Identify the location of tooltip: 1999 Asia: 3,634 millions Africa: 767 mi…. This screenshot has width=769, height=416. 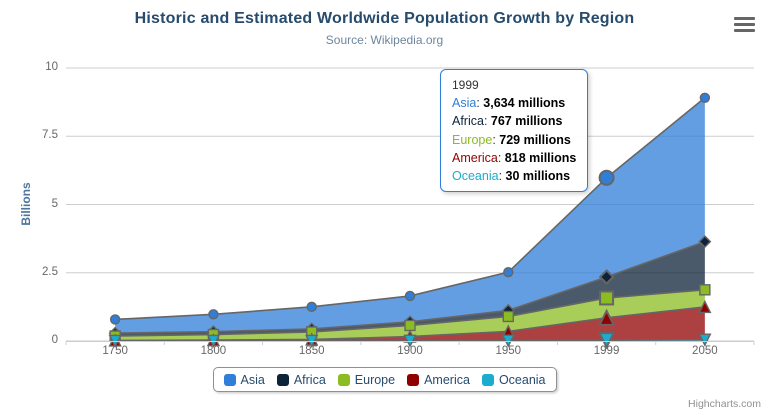
(514, 131).